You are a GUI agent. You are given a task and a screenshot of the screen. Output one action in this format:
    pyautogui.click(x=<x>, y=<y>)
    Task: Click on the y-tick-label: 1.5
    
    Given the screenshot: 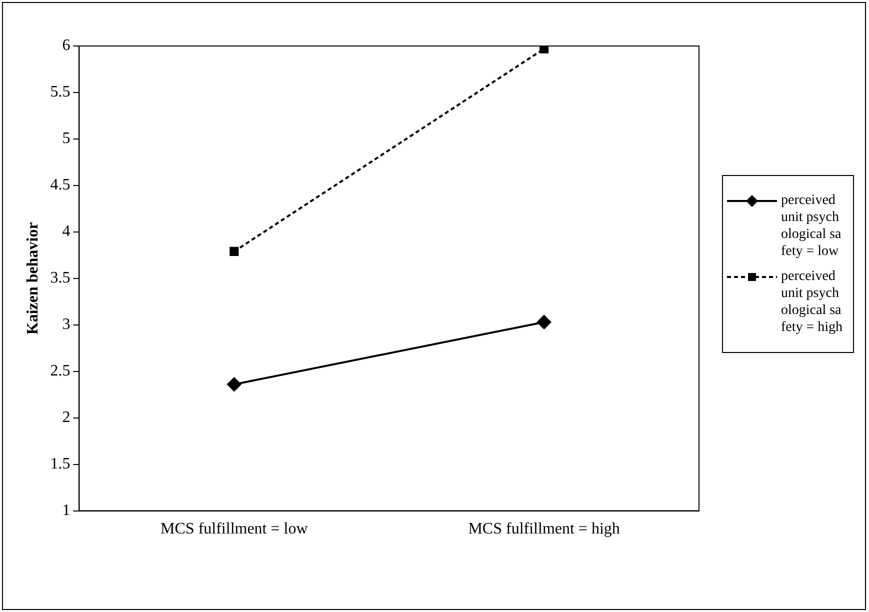 What is the action you would take?
    pyautogui.click(x=60, y=464)
    